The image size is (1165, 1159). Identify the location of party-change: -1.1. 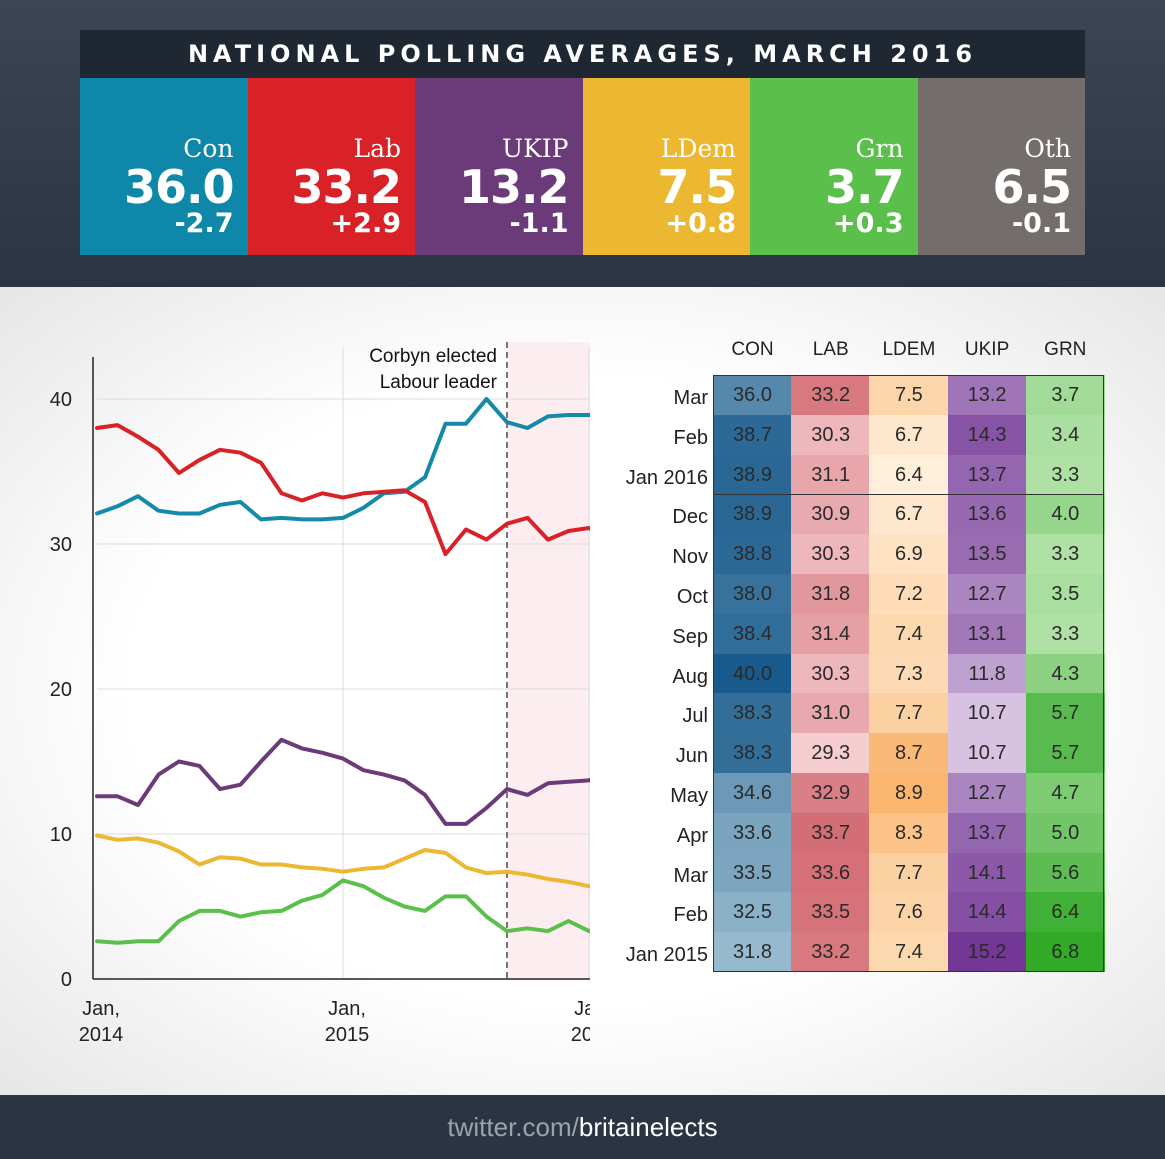
(539, 223).